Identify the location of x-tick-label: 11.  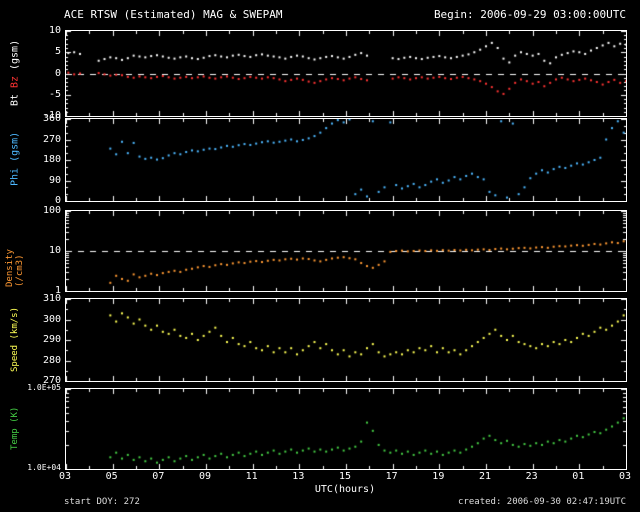
(251, 476).